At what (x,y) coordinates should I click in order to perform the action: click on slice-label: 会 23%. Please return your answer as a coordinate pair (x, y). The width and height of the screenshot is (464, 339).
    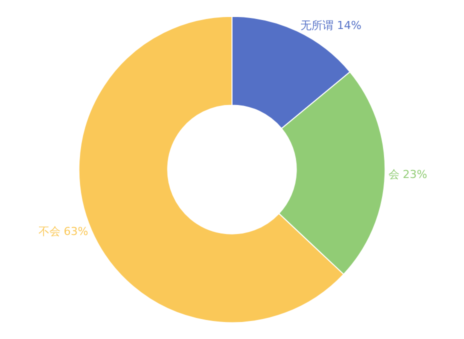
    Looking at the image, I should click on (408, 174).